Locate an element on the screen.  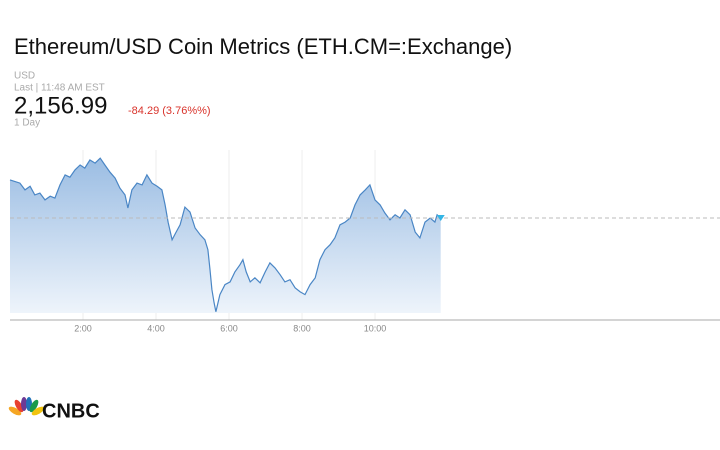
currency: USD is located at coordinates (24, 76).